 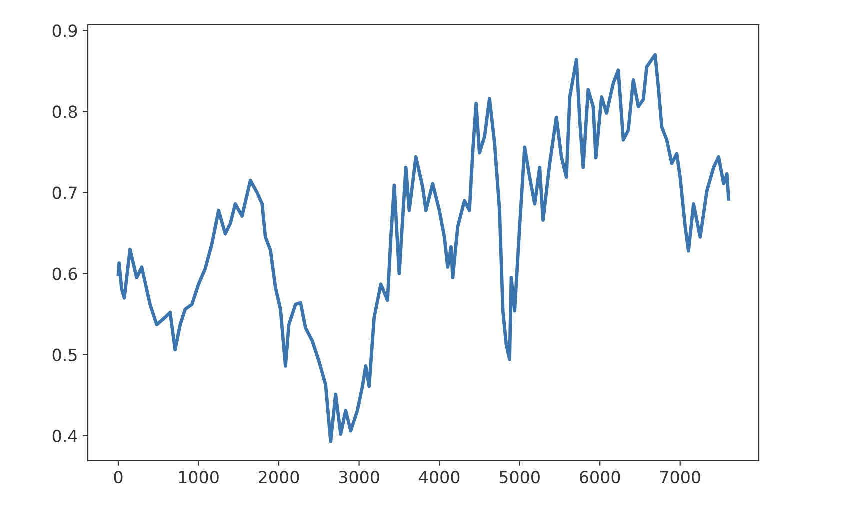 What do you see at coordinates (65, 112) in the screenshot?
I see `y-tick-label: 0.8` at bounding box center [65, 112].